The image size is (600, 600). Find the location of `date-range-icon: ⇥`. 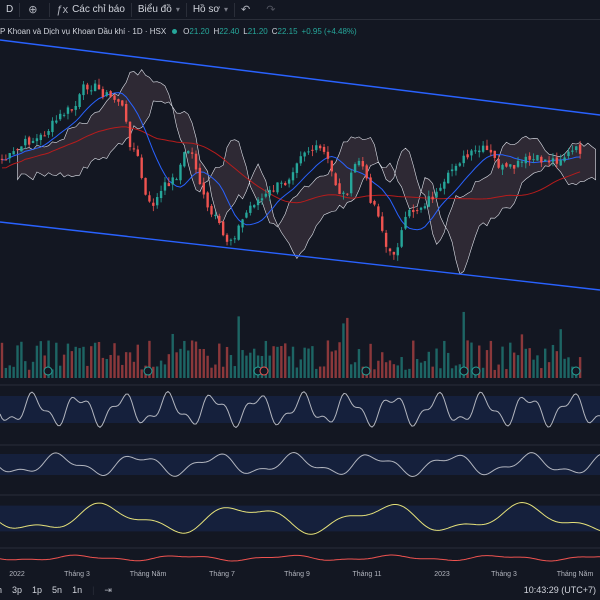

date-range-icon: ⇥ is located at coordinates (108, 589).